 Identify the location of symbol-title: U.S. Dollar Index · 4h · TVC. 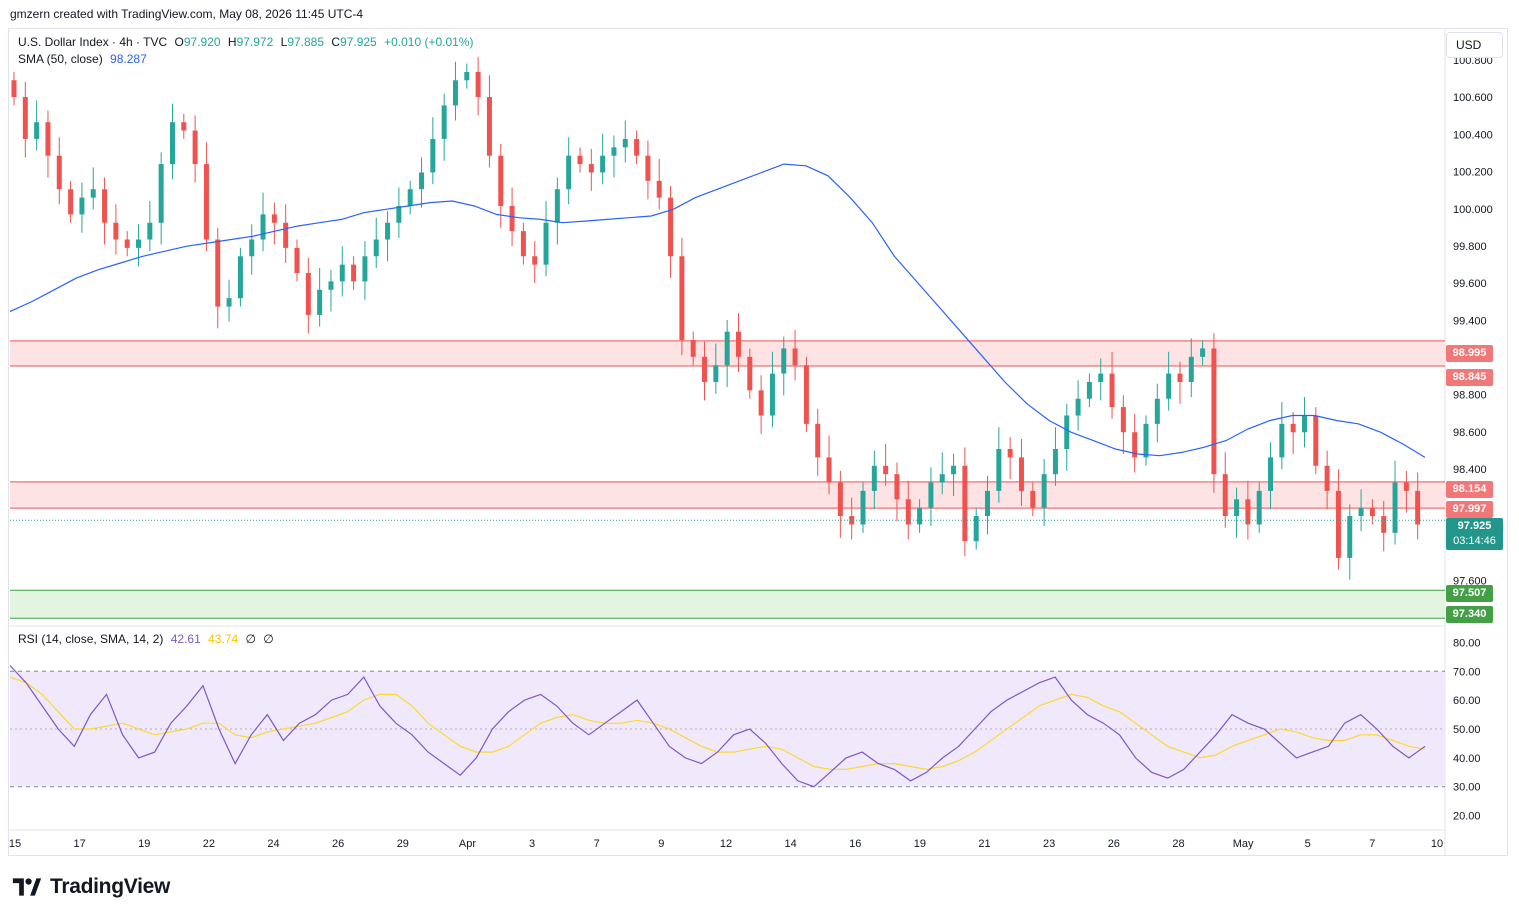
(93, 42).